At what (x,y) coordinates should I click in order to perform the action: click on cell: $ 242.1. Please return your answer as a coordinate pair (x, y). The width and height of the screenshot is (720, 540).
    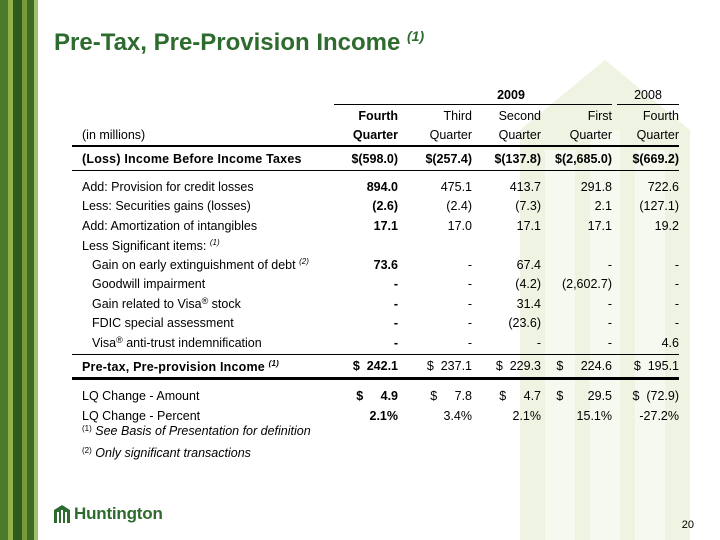
    Looking at the image, I should click on (375, 366).